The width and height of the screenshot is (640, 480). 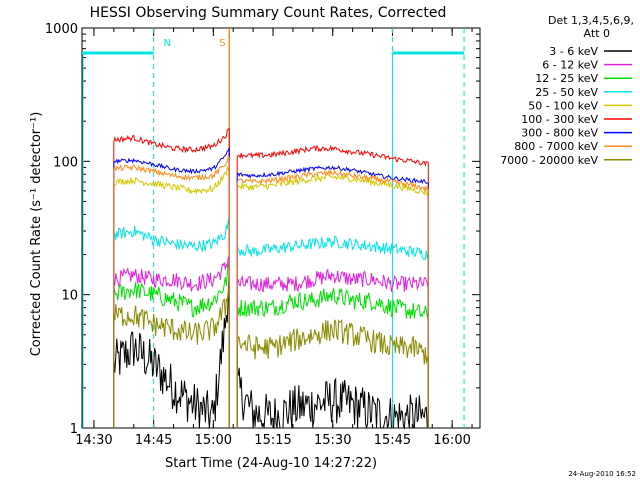 What do you see at coordinates (591, 20) in the screenshot?
I see `legend-header-detectors: Det 1,3,4,5,6,9,` at bounding box center [591, 20].